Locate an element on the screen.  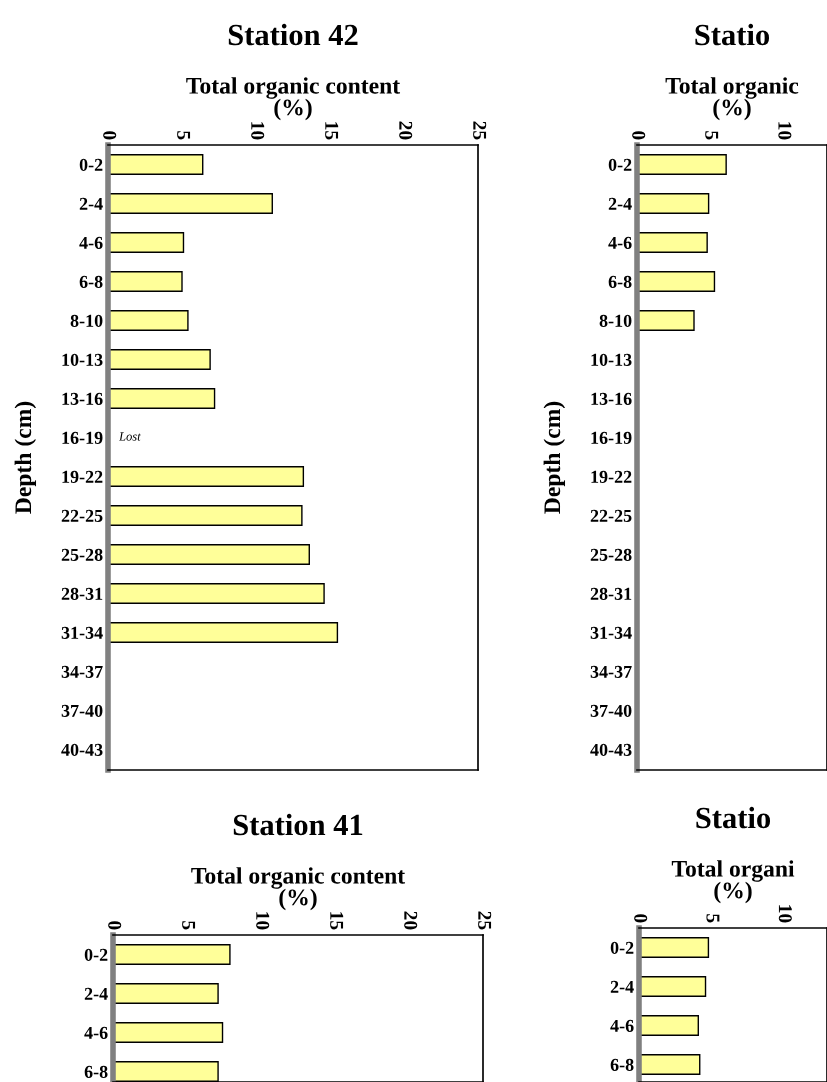
chart-title: Station 42 is located at coordinates (293, 34).